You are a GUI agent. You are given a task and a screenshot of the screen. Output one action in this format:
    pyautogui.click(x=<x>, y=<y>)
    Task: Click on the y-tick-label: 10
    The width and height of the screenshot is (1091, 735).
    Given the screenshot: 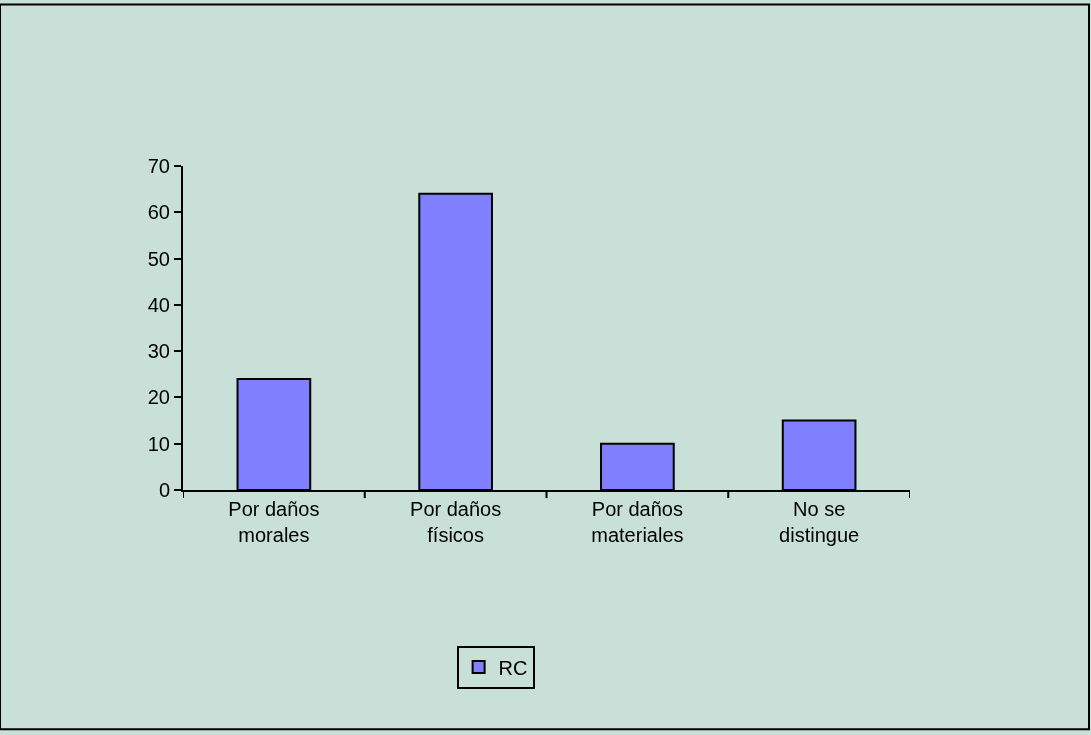 What is the action you would take?
    pyautogui.click(x=158, y=443)
    